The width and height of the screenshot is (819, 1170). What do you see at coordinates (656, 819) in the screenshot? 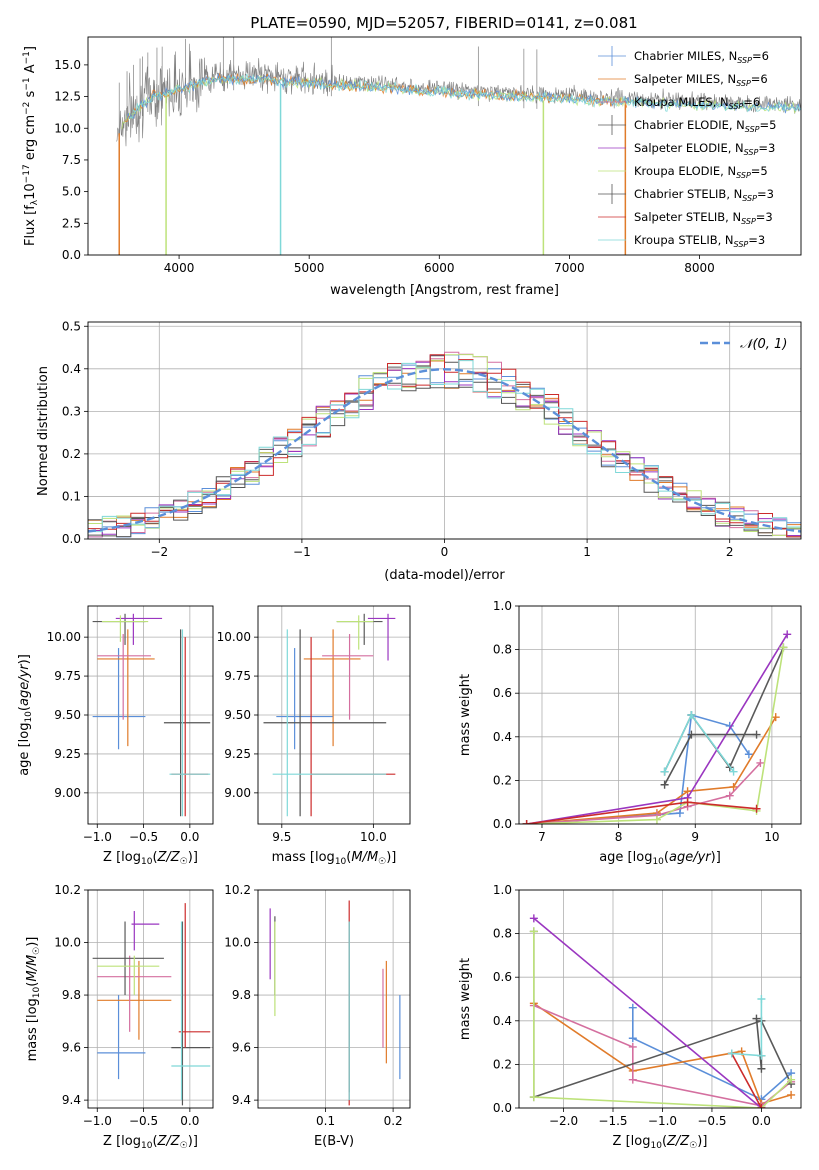
I see `weight_vs_age-marker-kroupa_elodie` at bounding box center [656, 819].